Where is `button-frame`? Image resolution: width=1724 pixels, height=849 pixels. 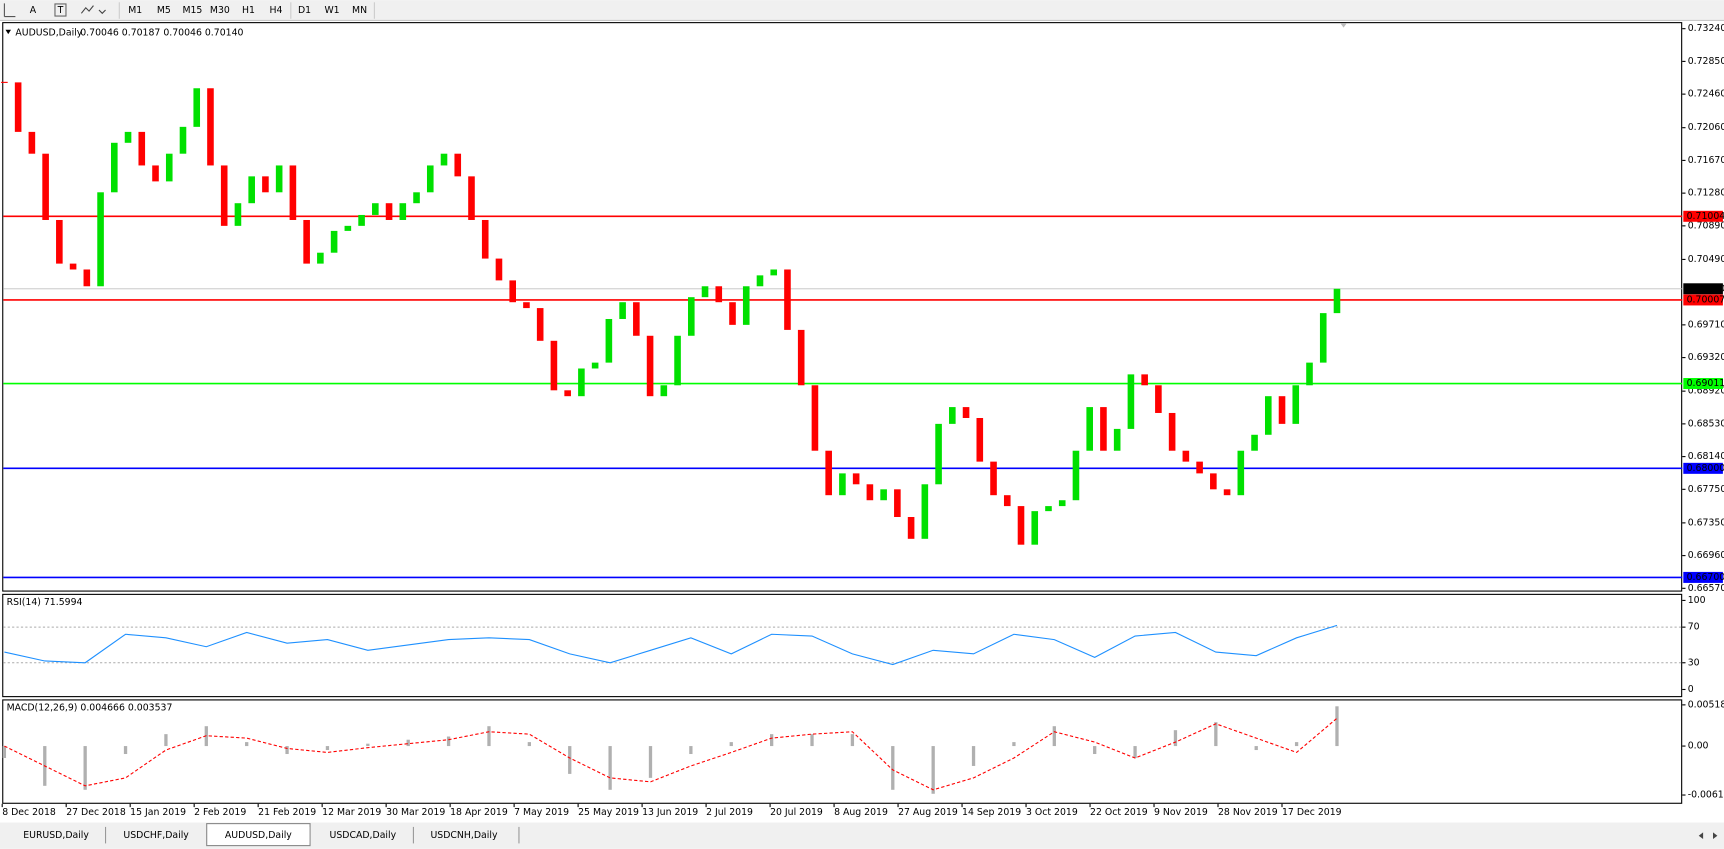 button-frame is located at coordinates (60, 10).